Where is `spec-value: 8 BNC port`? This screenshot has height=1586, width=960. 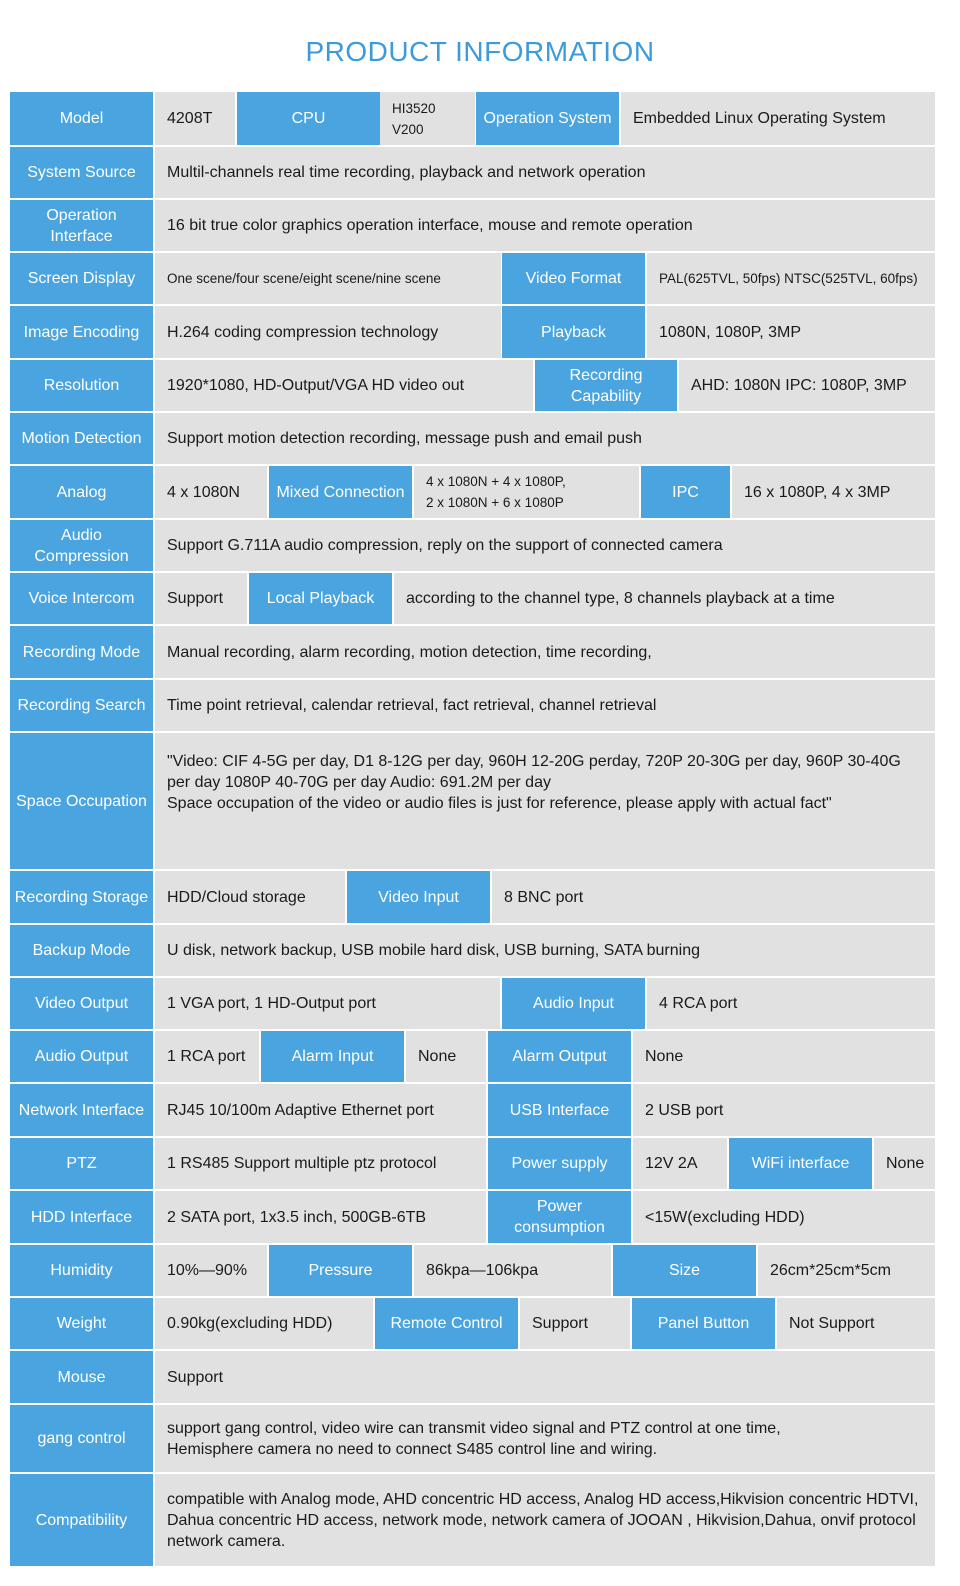 spec-value: 8 BNC port is located at coordinates (713, 897).